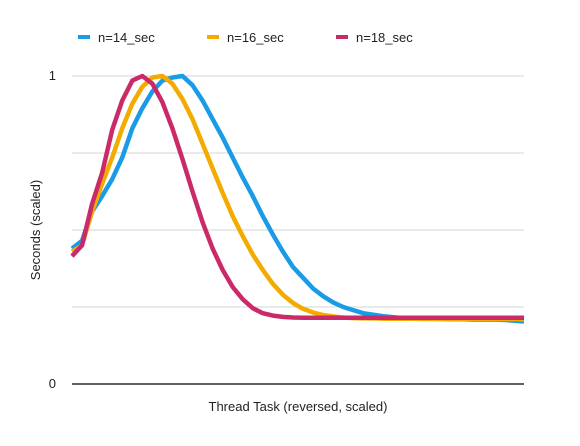  Describe the element at coordinates (52, 75) in the screenshot. I see `y-tick-label: 1` at that location.